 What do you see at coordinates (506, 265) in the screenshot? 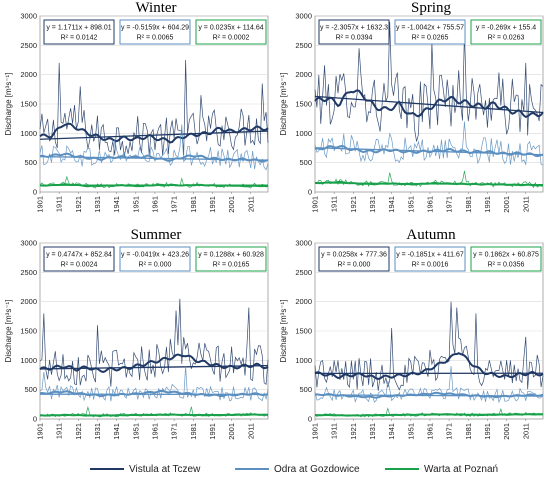
I see `r-squared-text: R² = 0.0356` at bounding box center [506, 265].